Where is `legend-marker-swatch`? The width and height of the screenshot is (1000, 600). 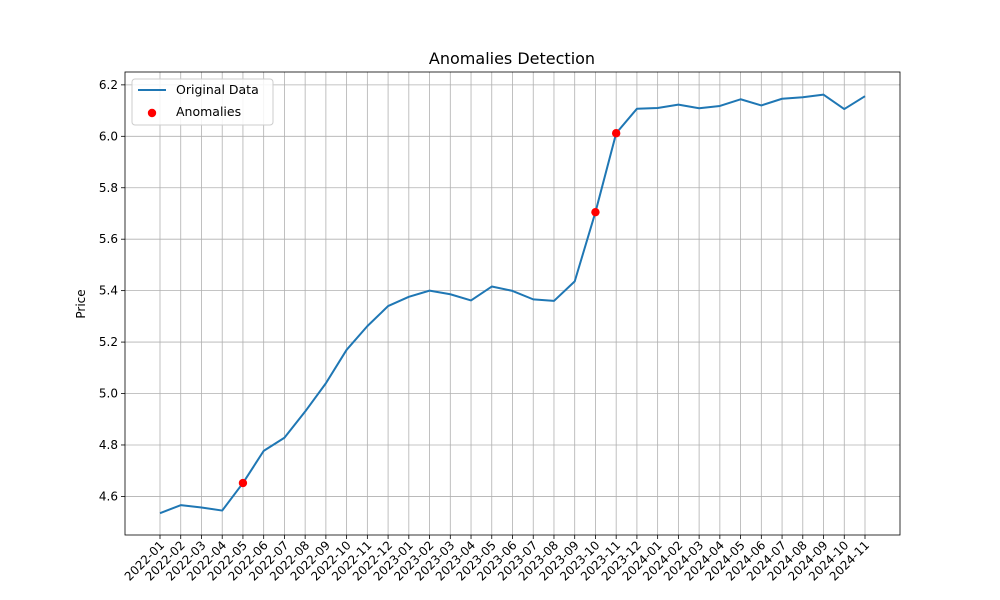
legend-marker-swatch is located at coordinates (152, 113).